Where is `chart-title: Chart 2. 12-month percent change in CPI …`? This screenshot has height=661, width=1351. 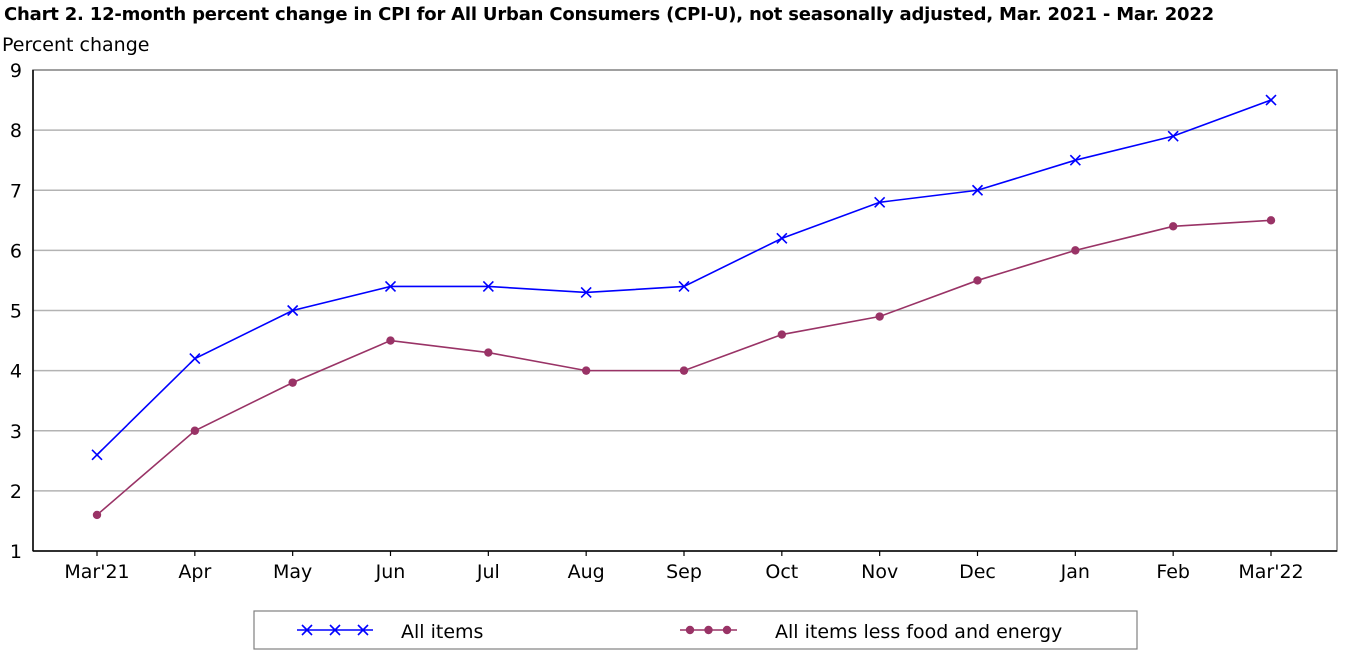 chart-title: Chart 2. 12-month percent change in CPI … is located at coordinates (609, 14).